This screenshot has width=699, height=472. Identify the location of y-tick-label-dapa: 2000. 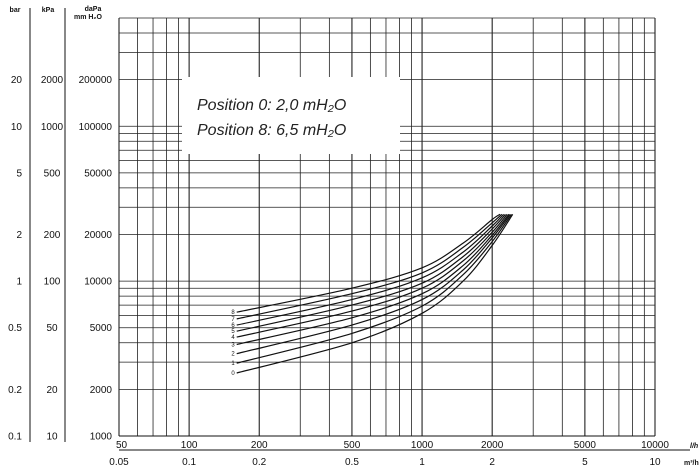
(101, 390).